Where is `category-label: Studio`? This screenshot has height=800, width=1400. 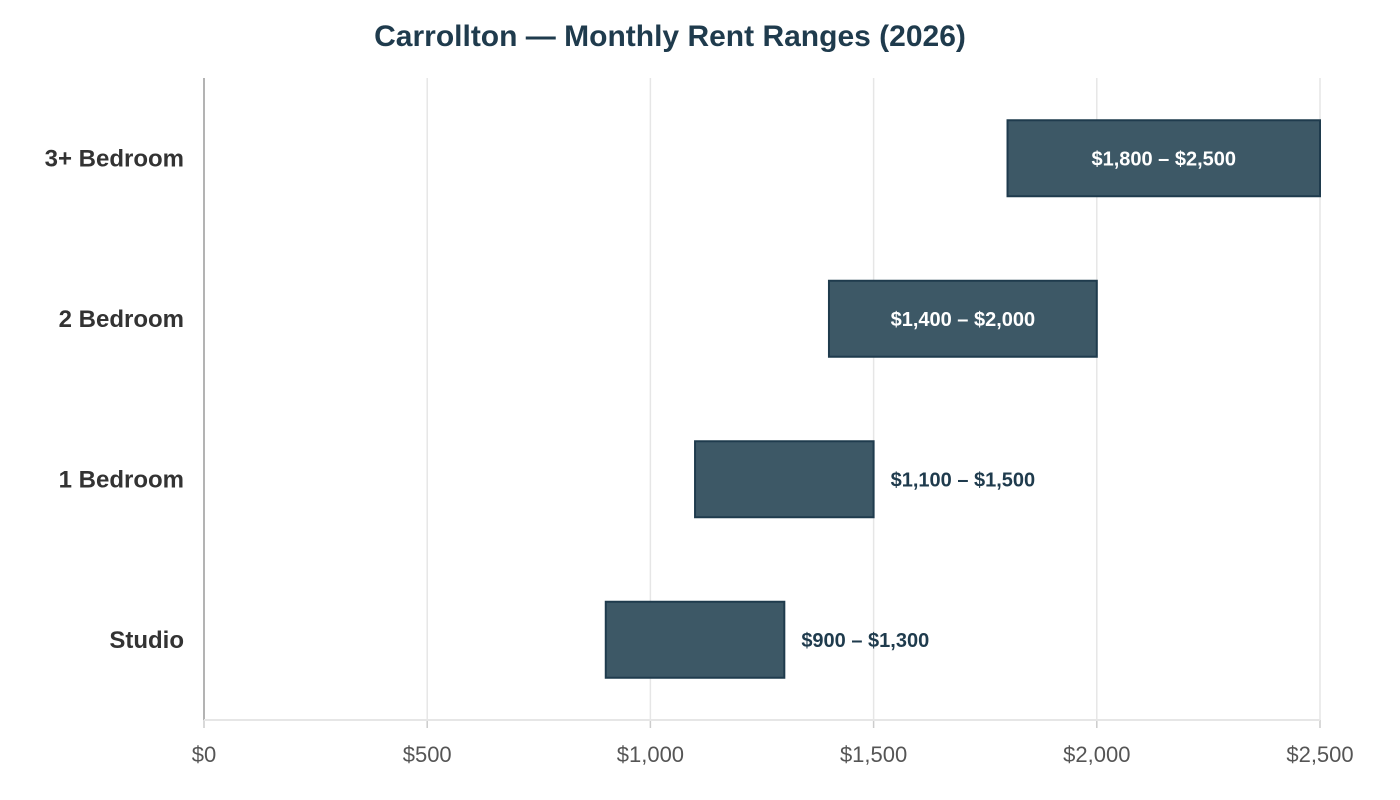
category-label: Studio is located at coordinates (146, 640).